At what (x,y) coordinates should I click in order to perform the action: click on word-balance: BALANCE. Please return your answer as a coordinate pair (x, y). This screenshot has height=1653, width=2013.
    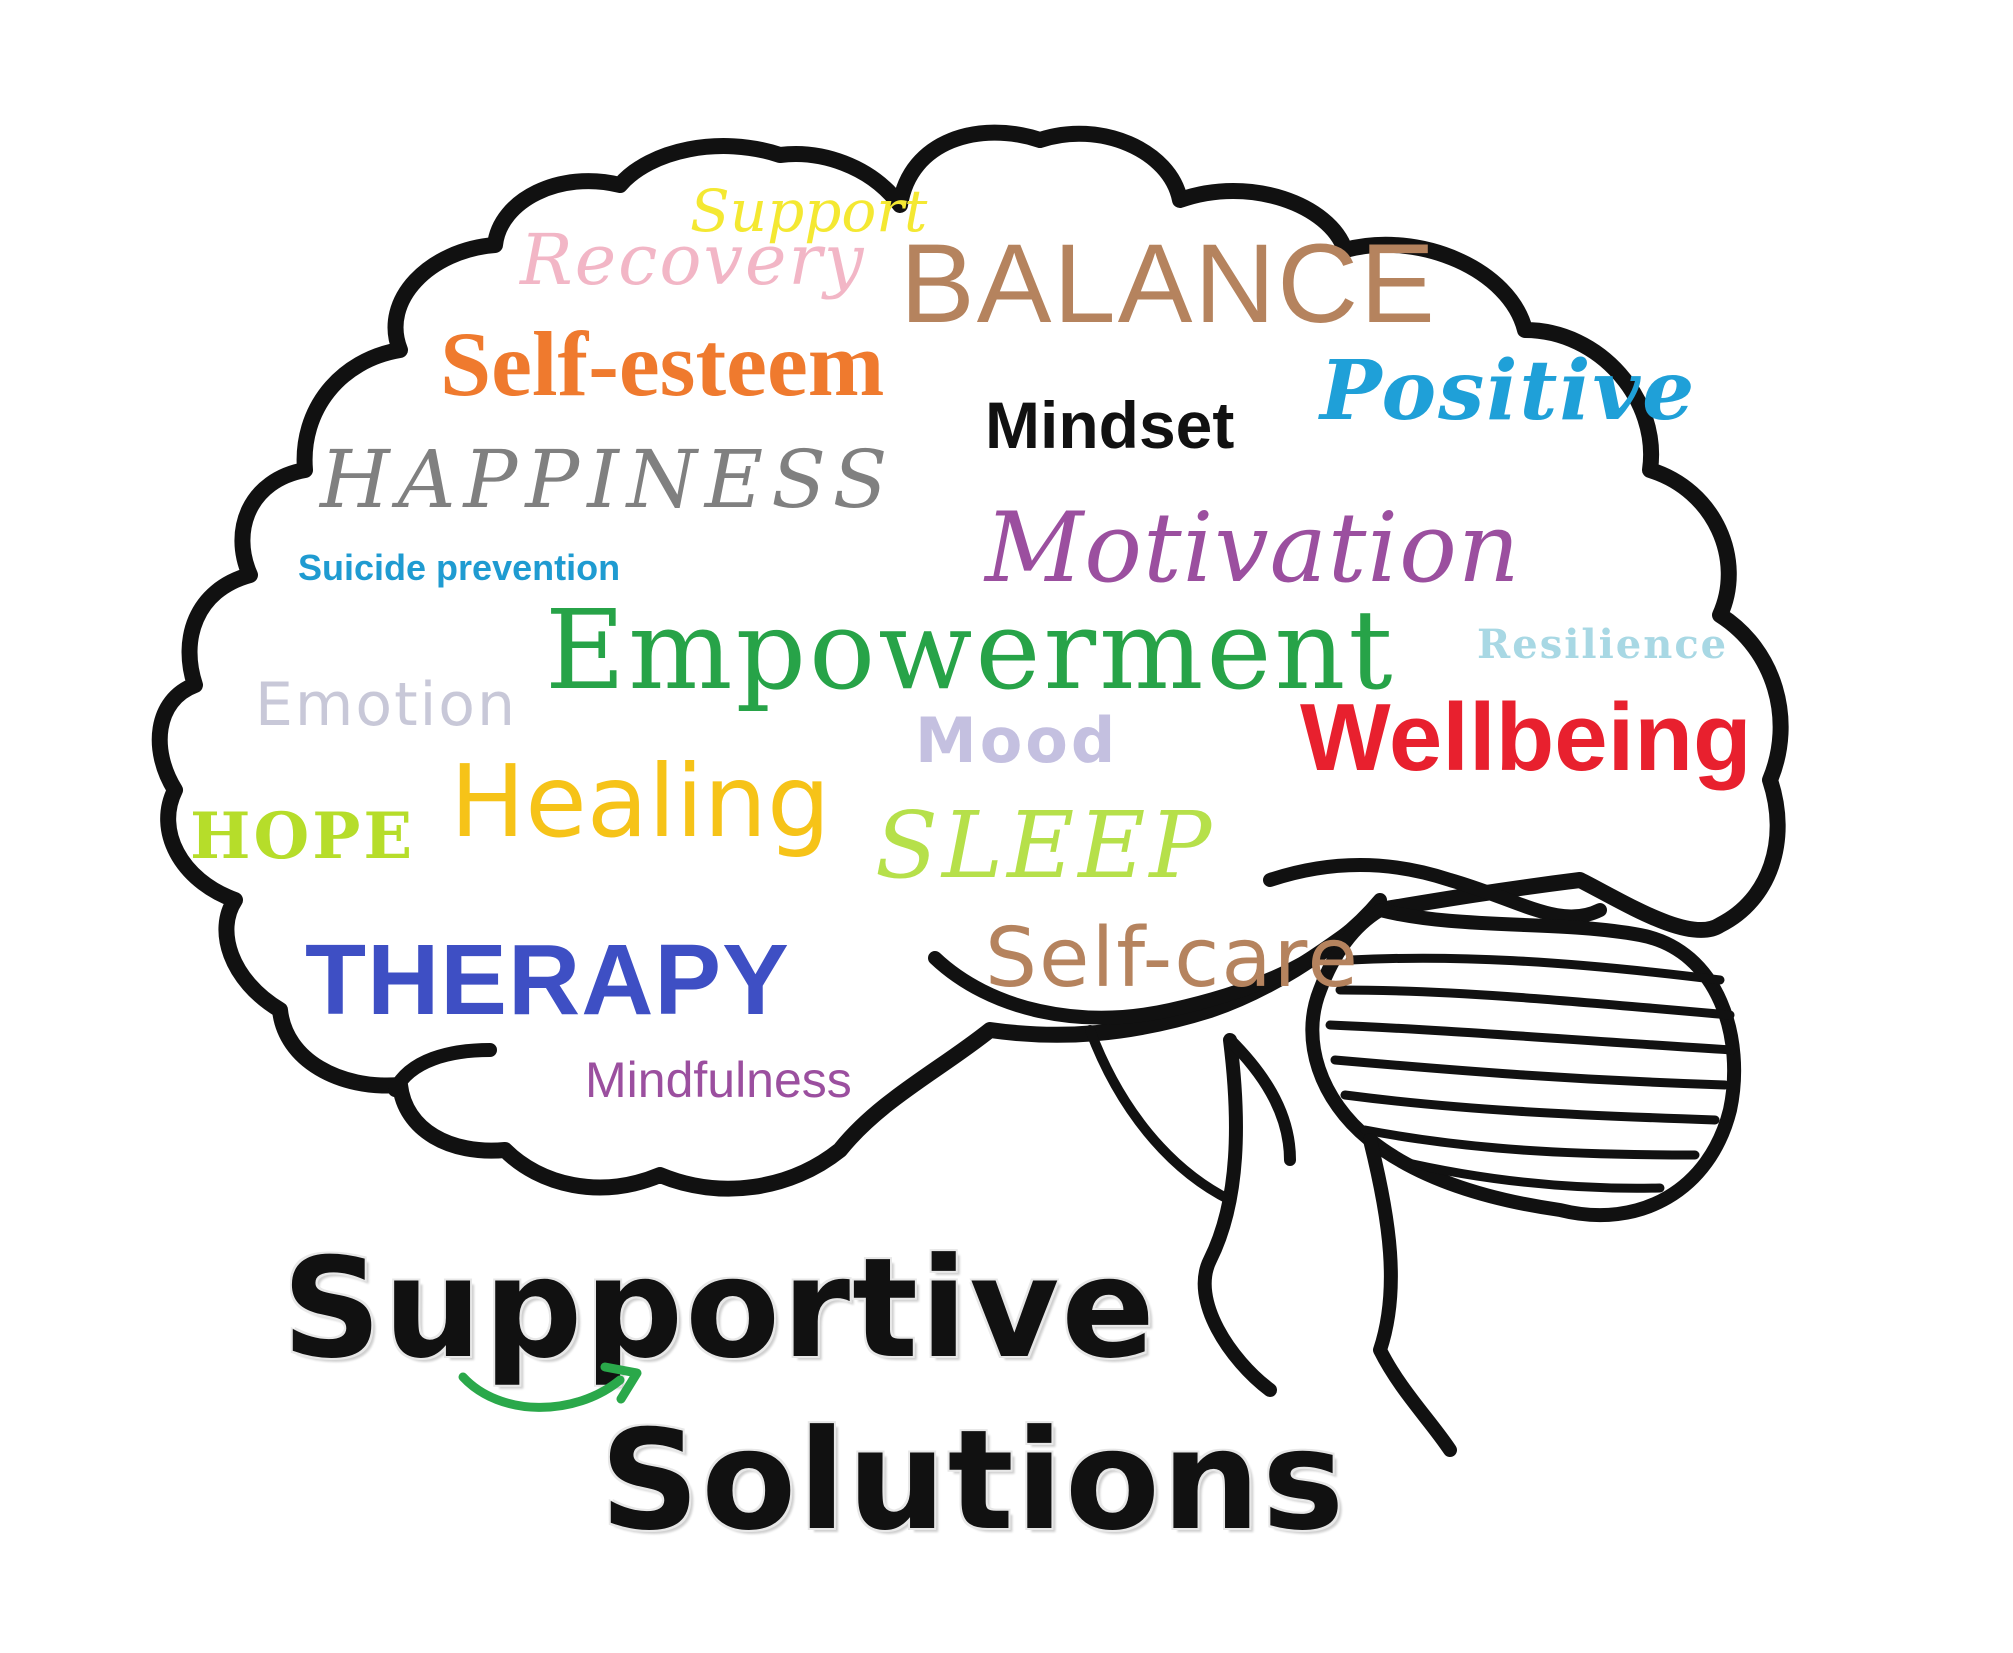
    Looking at the image, I should click on (1168, 283).